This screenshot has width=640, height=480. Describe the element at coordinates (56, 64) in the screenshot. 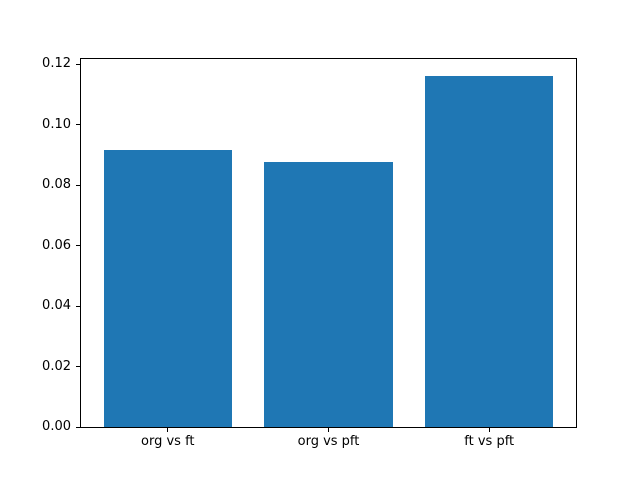

I see `y-tick-label: 0.12` at that location.